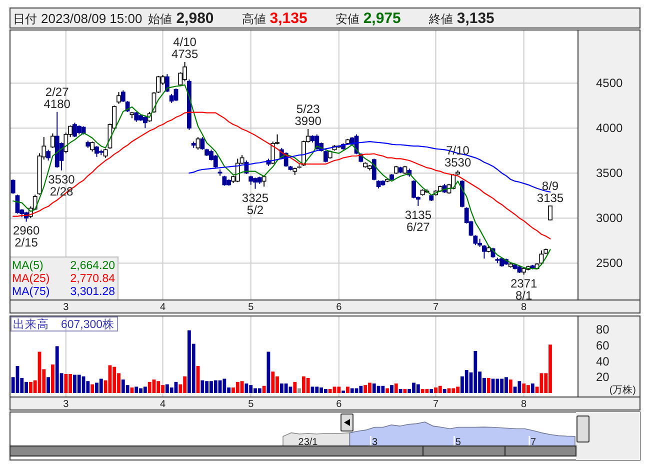 The image size is (653, 470). What do you see at coordinates (91, 18) in the screenshot?
I see `text: 2023/08/09 15:00` at bounding box center [91, 18].